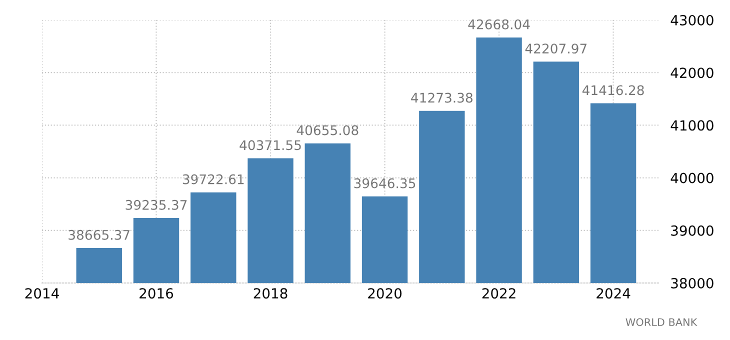  Describe the element at coordinates (692, 20) in the screenshot. I see `y-tick-label: 43000` at that location.